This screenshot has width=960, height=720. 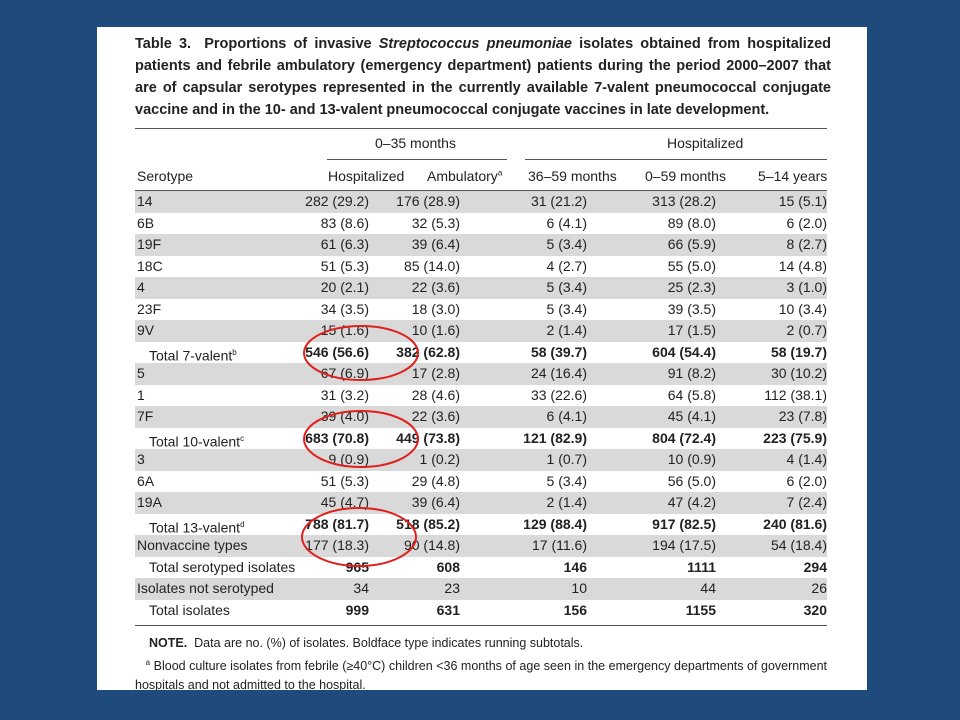 I want to click on row-value: 6 (2.0), so click(x=806, y=480).